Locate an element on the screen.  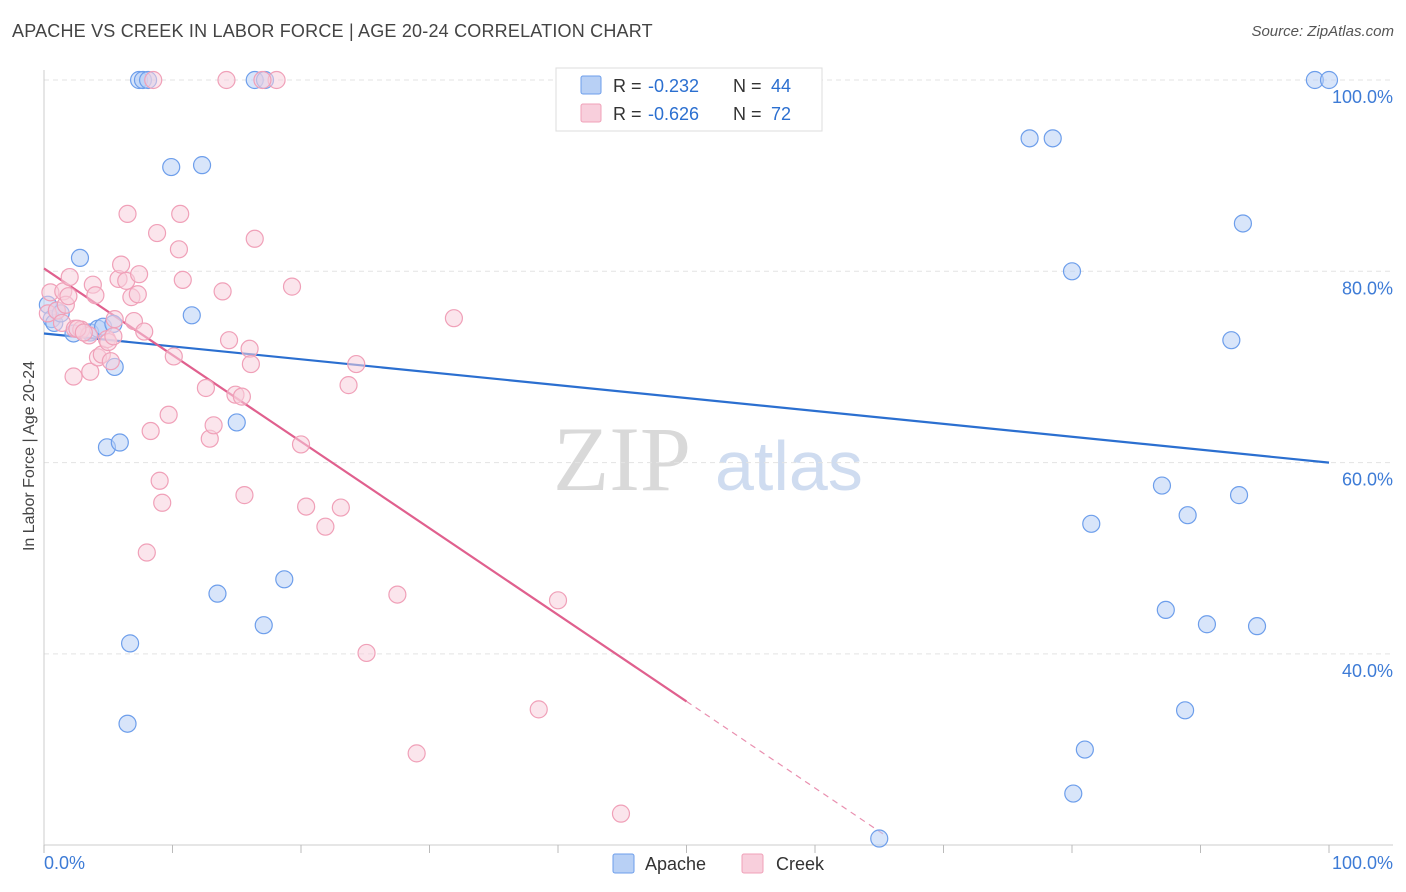
stats-n-label-creek: N = is located at coordinates (747, 114).